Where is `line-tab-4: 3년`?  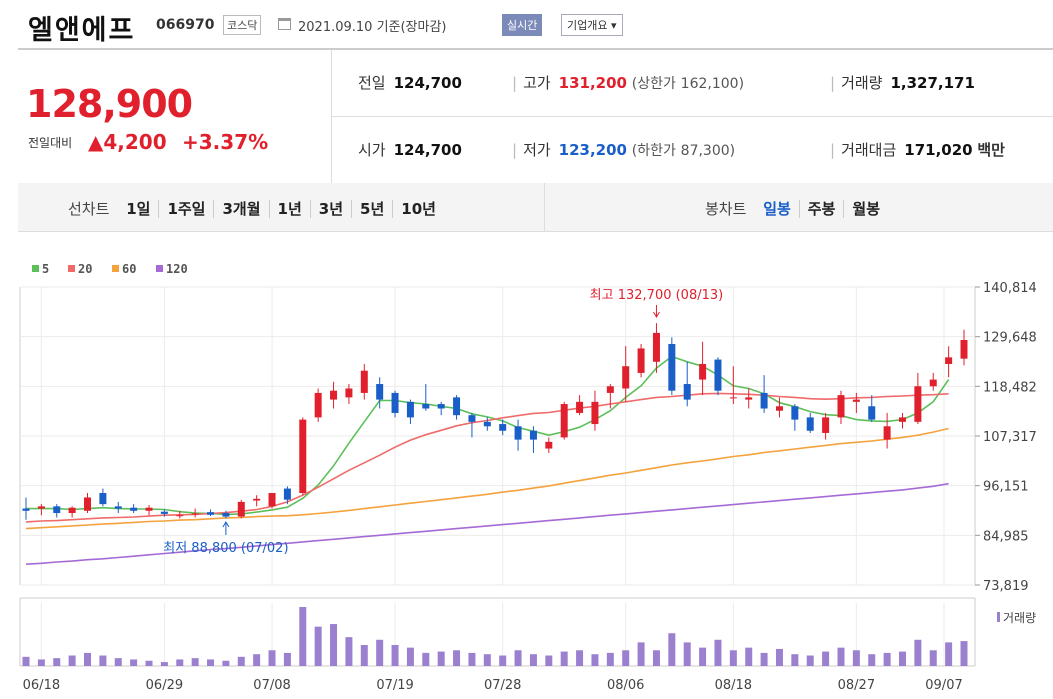 line-tab-4: 3년 is located at coordinates (330, 209).